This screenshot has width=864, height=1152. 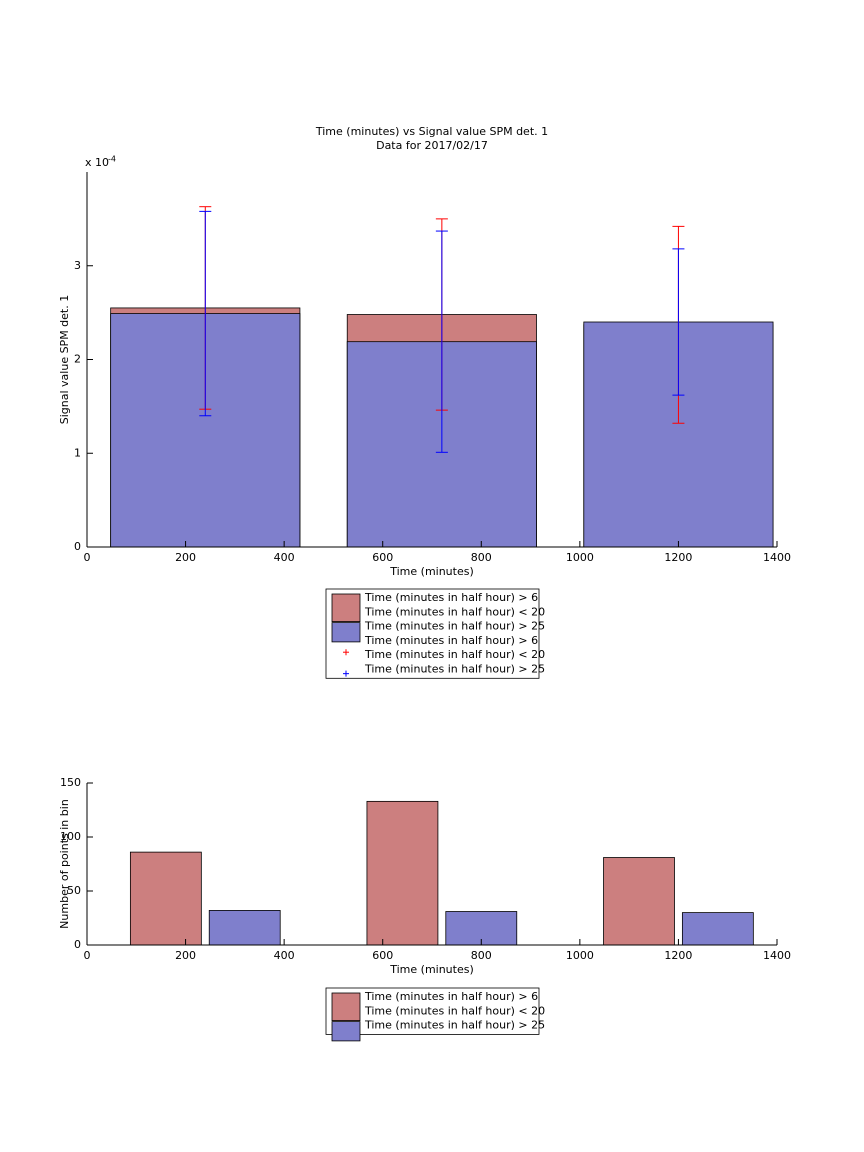 I want to click on y-tick-label: 2, so click(x=77, y=359).